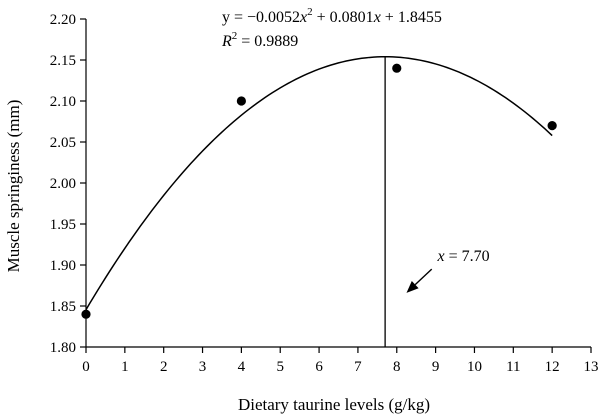  I want to click on y-tick-label: 2.00, so click(63, 184).